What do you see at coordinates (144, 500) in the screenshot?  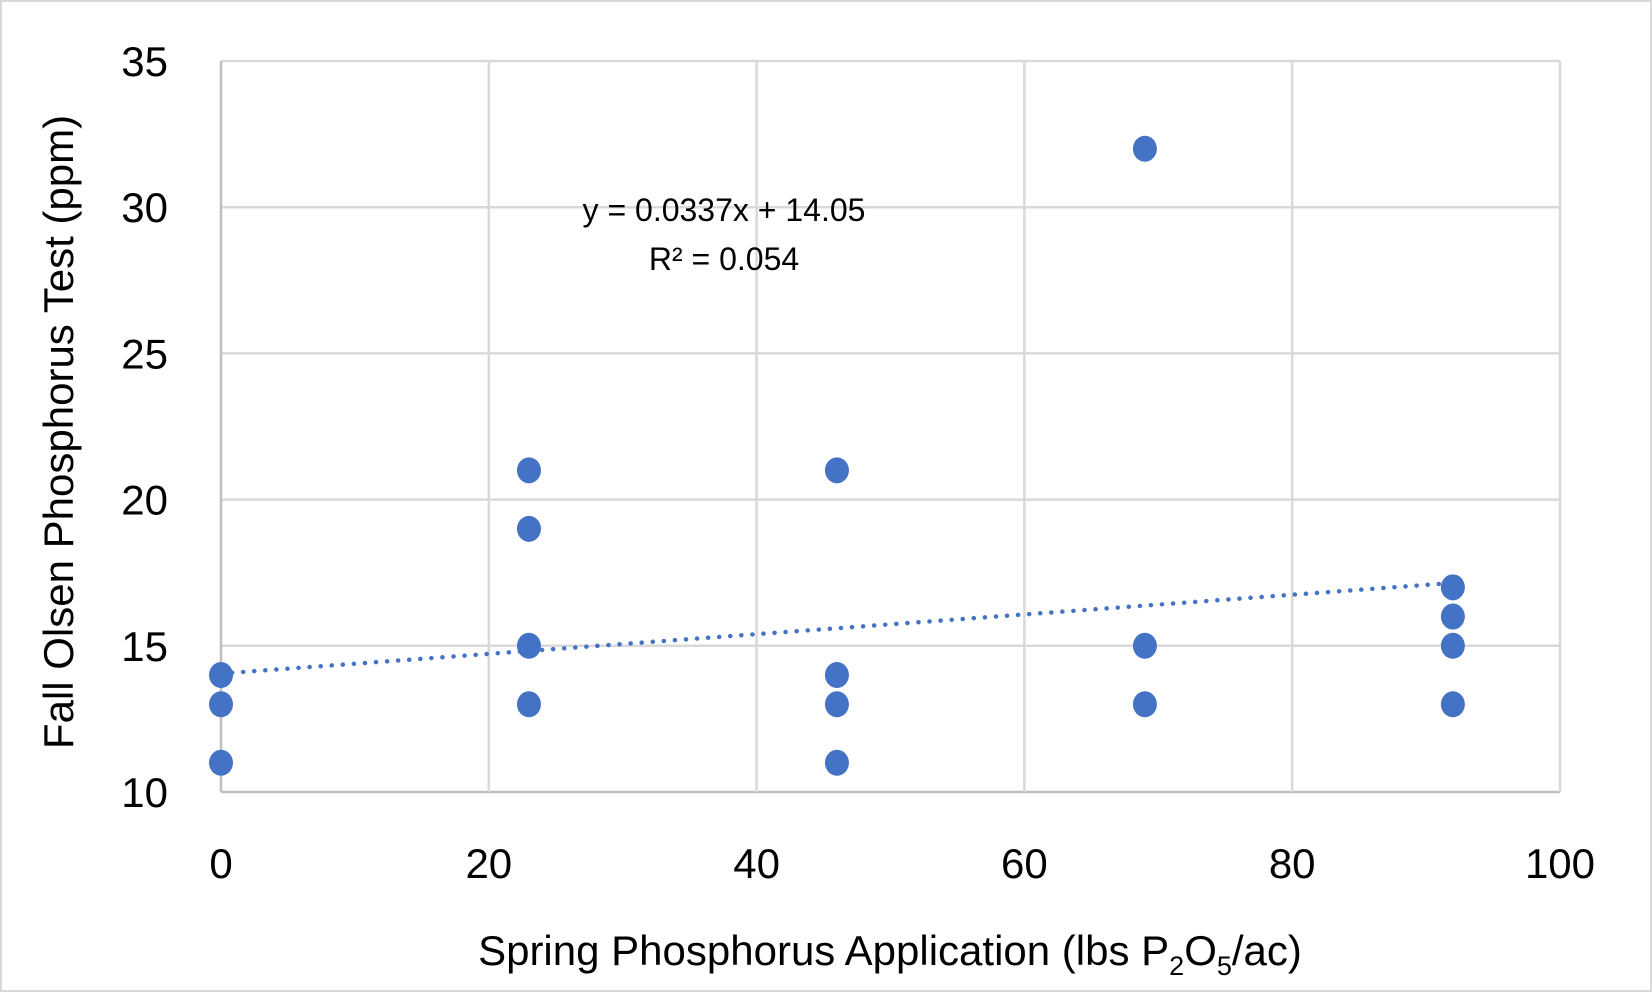 I see `y-tick-label: 20` at bounding box center [144, 500].